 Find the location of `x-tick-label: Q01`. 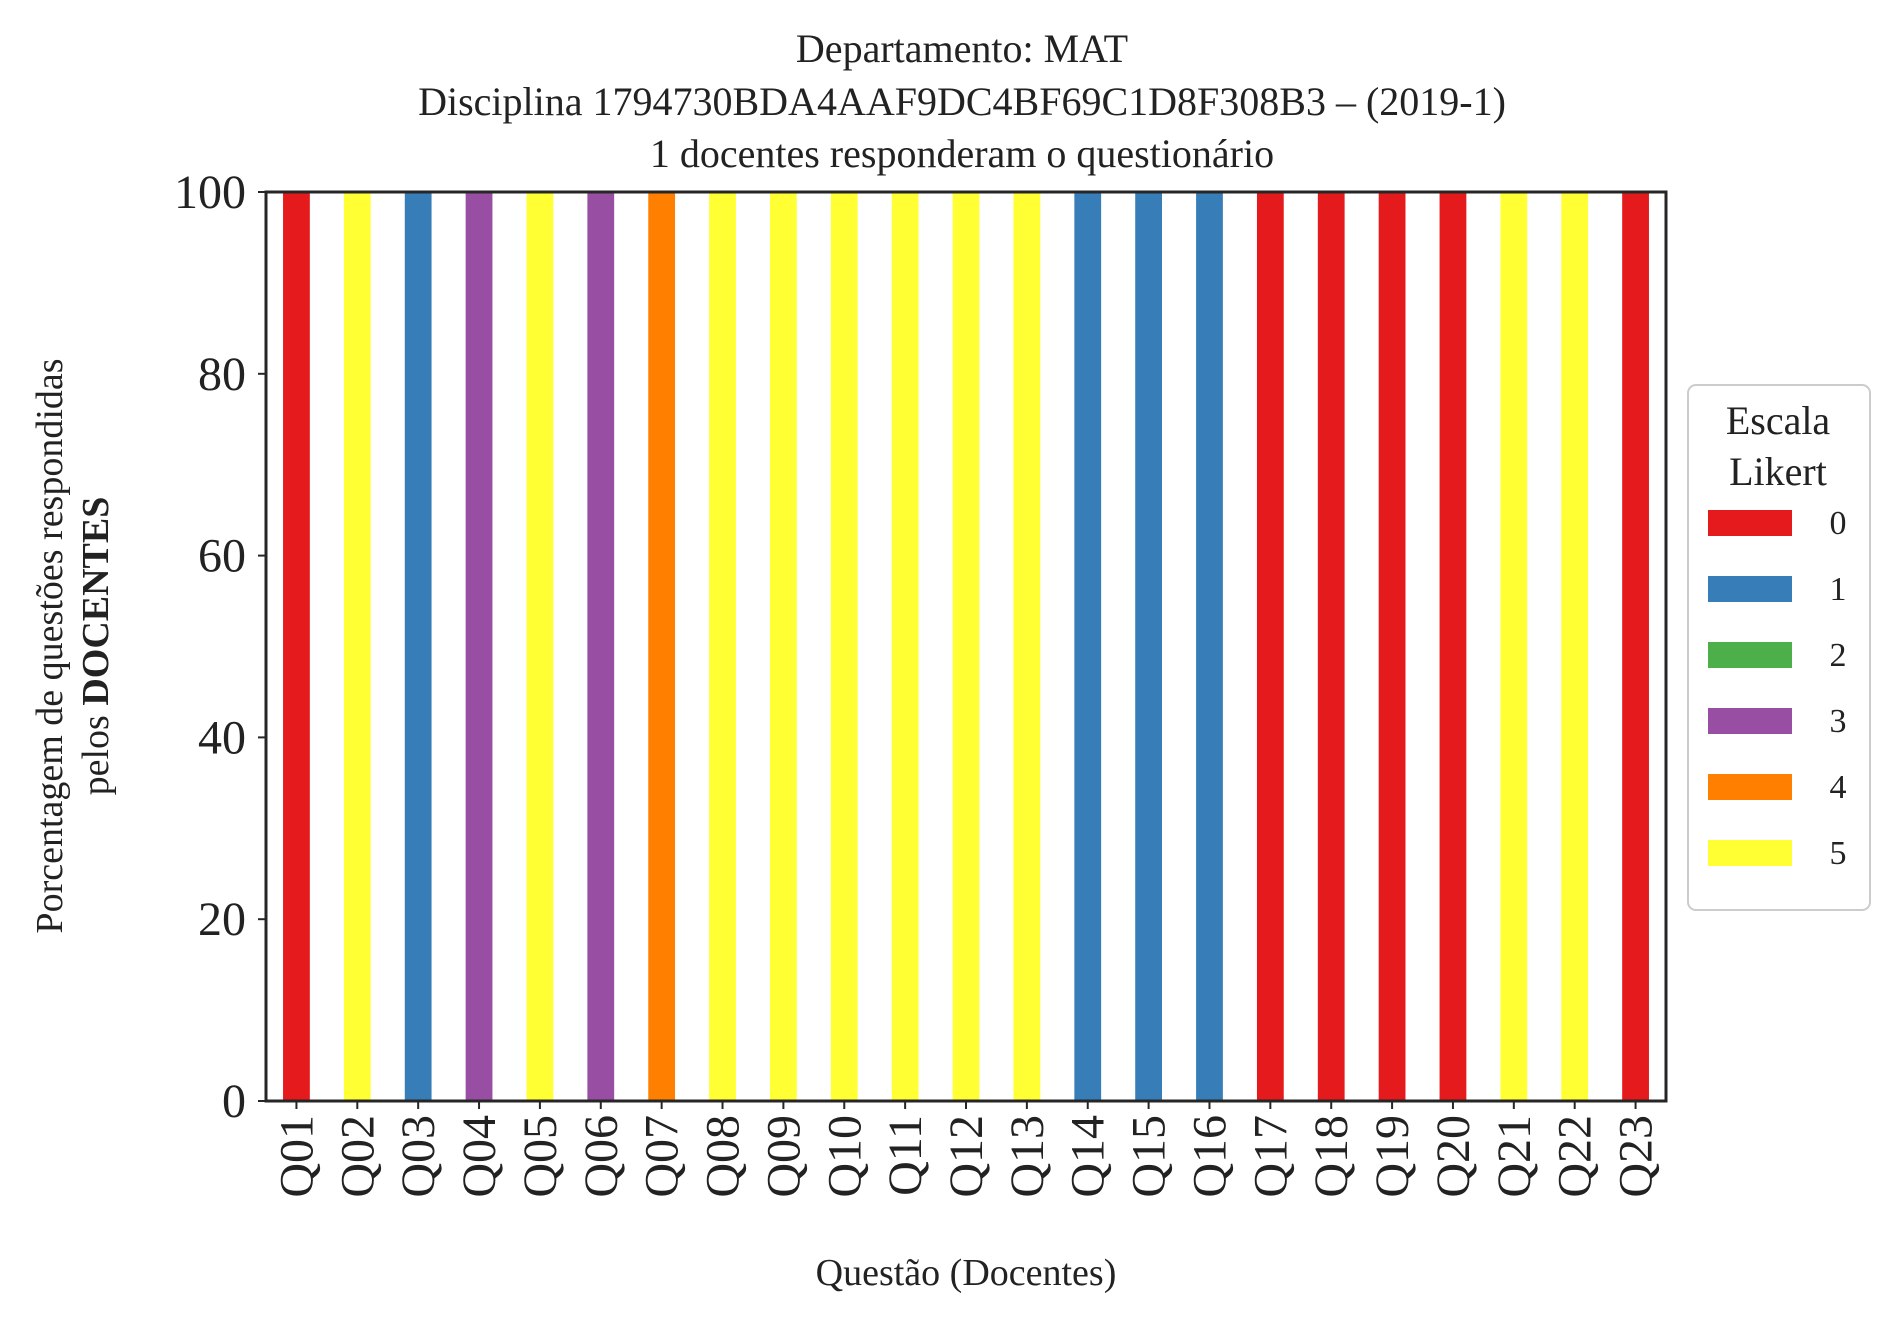

x-tick-label: Q01 is located at coordinates (296, 1156).